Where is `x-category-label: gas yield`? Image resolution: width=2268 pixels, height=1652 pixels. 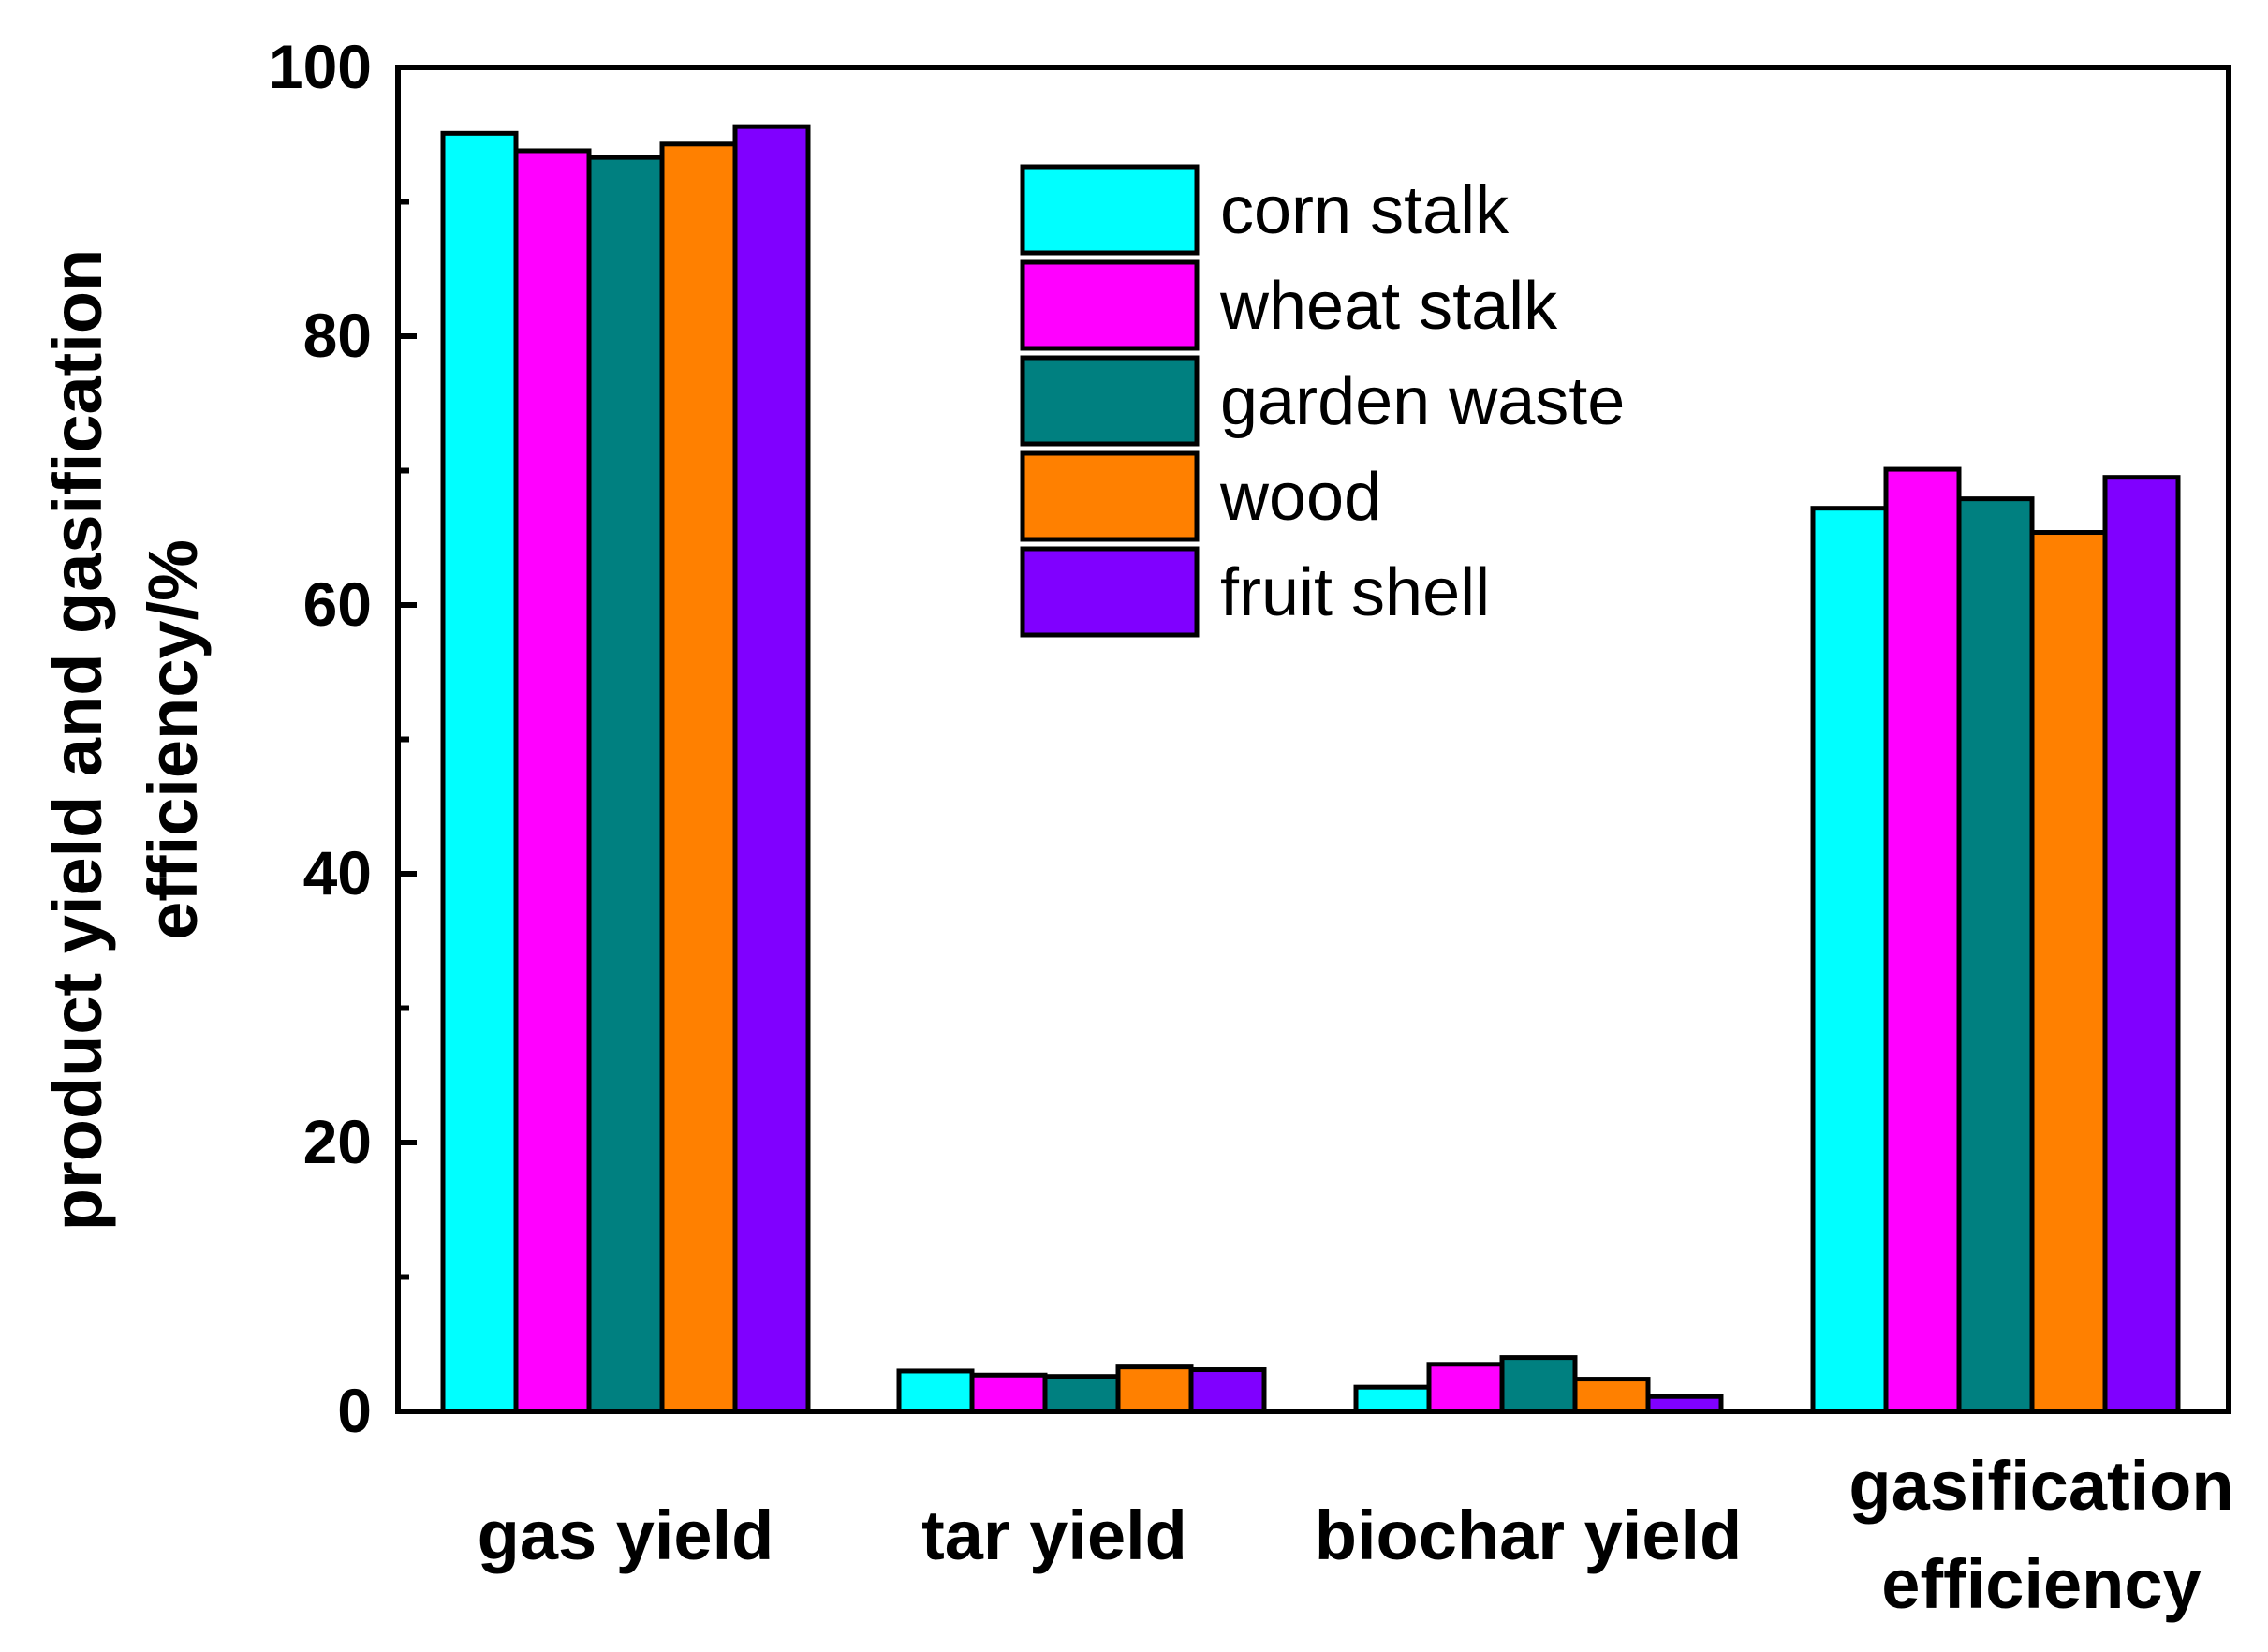 x-category-label: gas yield is located at coordinates (626, 1535).